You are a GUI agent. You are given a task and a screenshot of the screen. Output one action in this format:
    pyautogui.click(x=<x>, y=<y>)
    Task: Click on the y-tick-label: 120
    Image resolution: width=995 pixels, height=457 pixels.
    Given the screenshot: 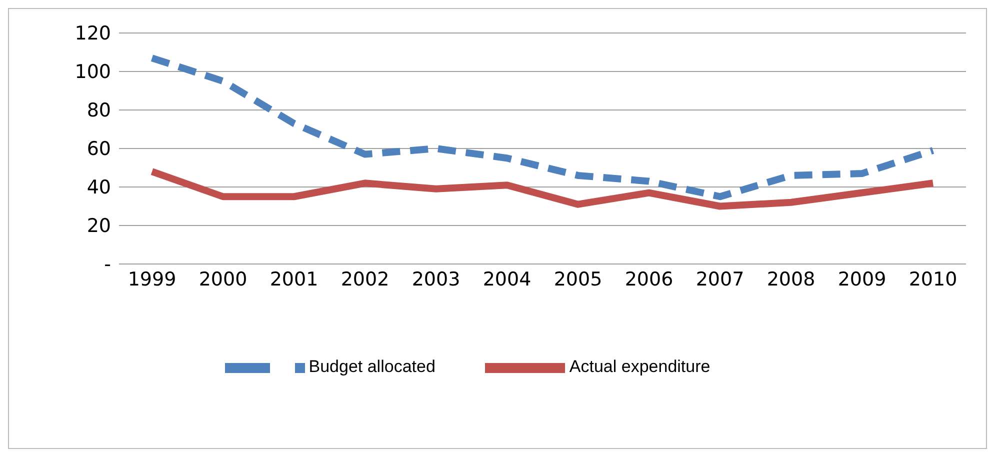 What is the action you would take?
    pyautogui.click(x=92, y=33)
    